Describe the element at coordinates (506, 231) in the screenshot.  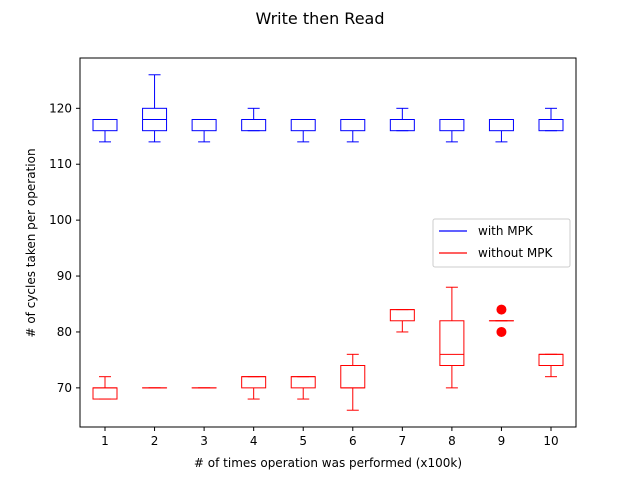
I see `legend-label: with MPK` at that location.